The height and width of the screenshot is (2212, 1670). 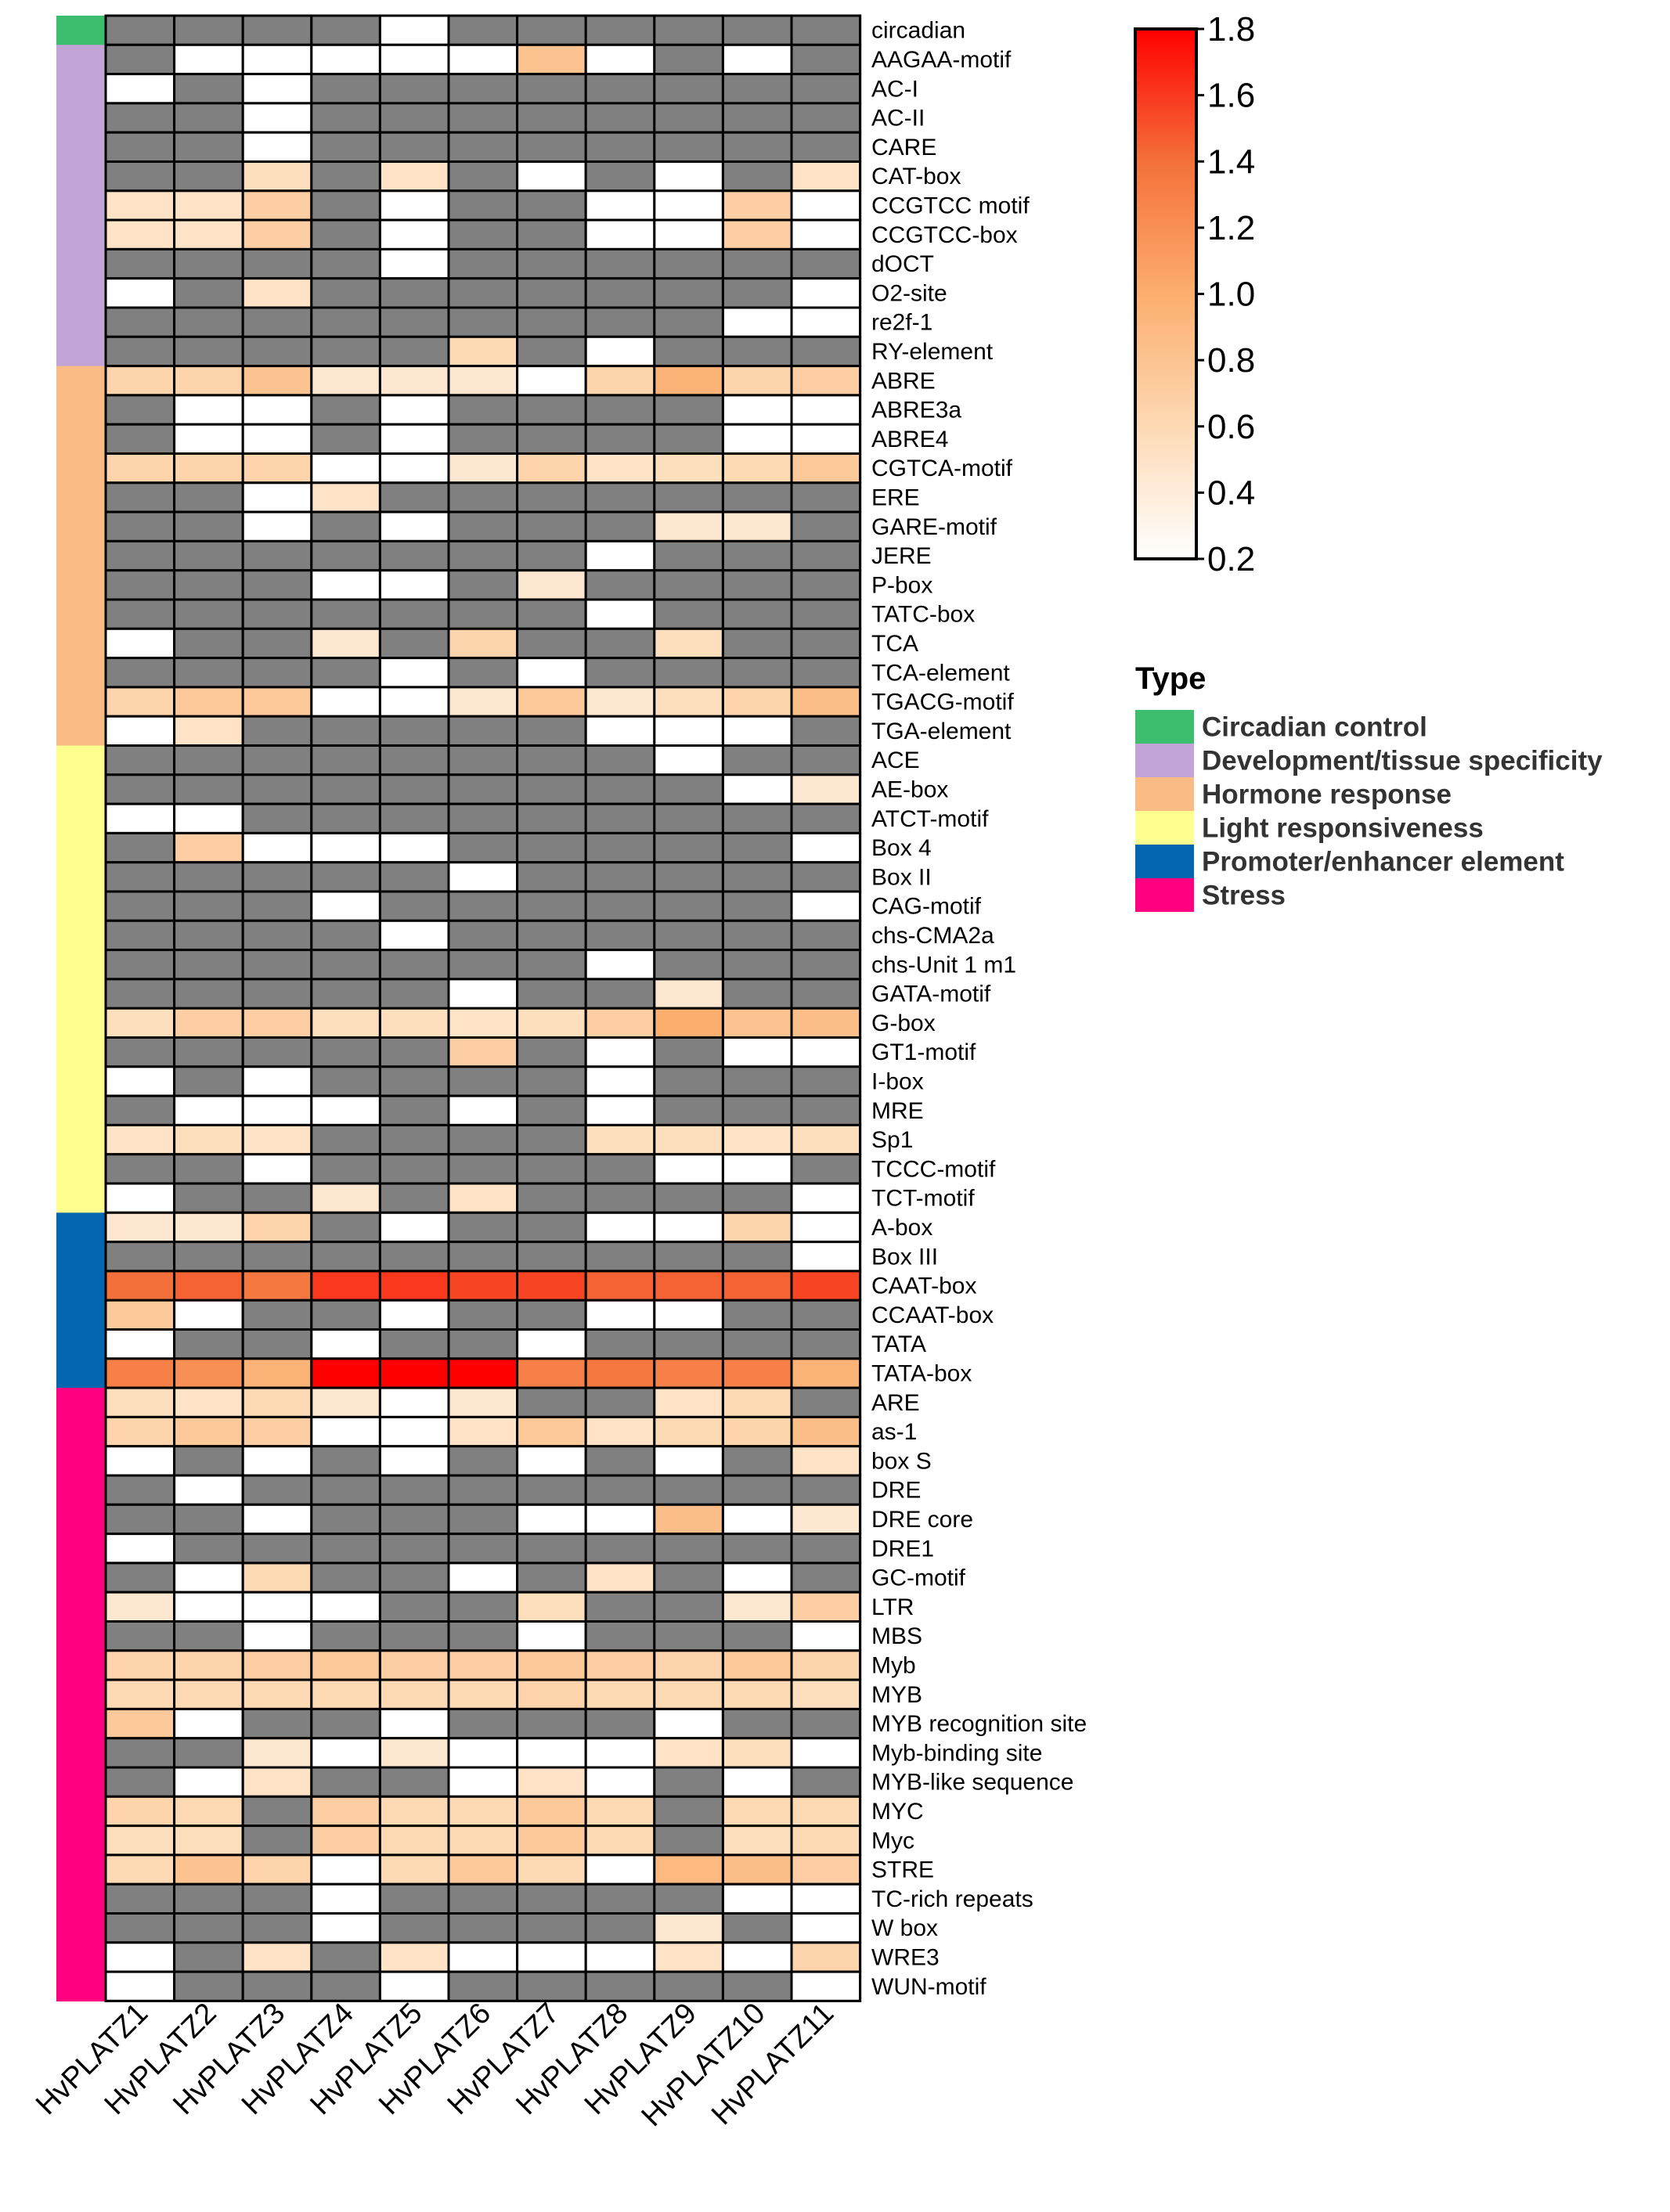 I want to click on row-label: MRE, so click(x=897, y=1111).